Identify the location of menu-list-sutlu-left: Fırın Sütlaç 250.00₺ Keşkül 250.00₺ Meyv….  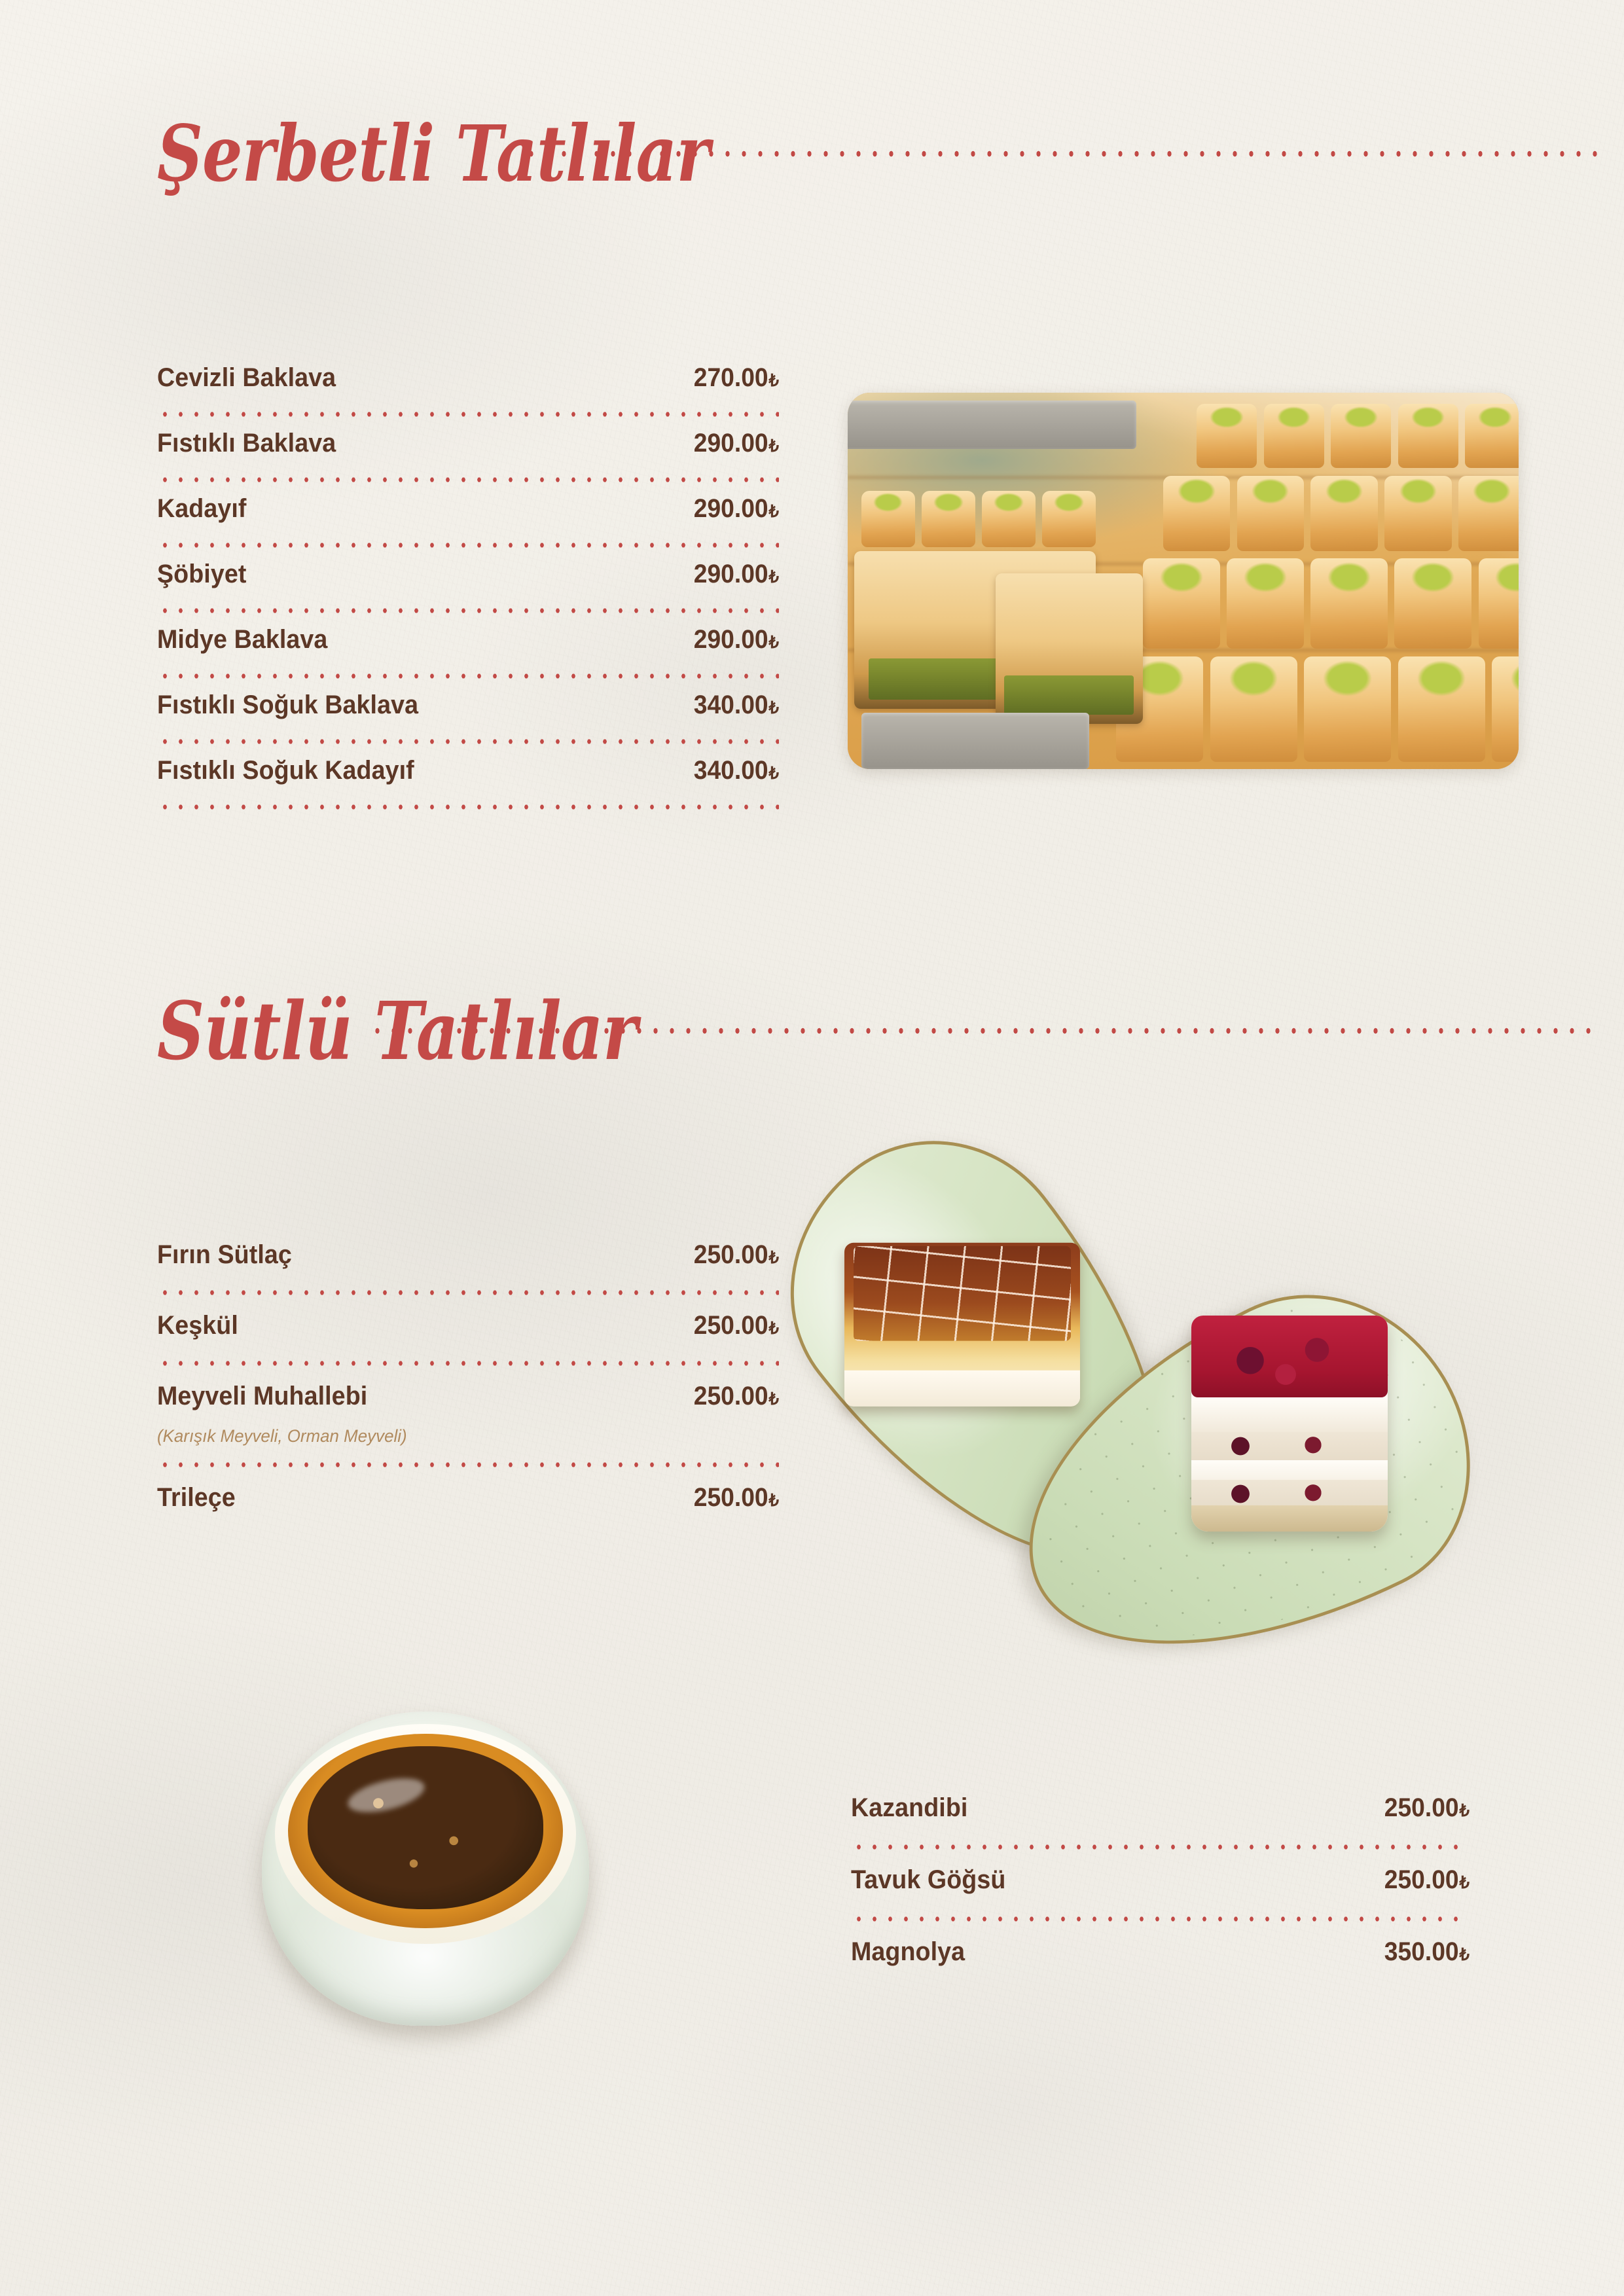
(468, 1382).